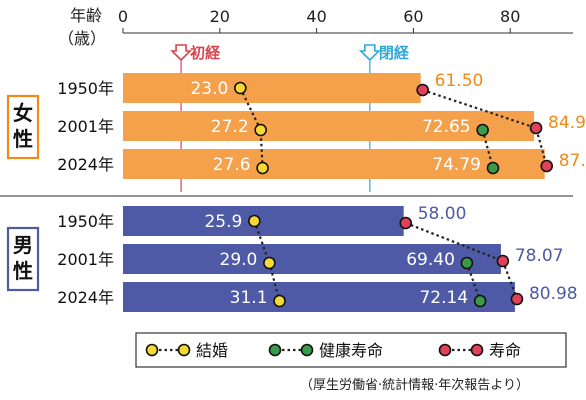 This screenshot has height=400, width=586. Describe the element at coordinates (316, 16) in the screenshot. I see `x-tick-label: 40` at that location.